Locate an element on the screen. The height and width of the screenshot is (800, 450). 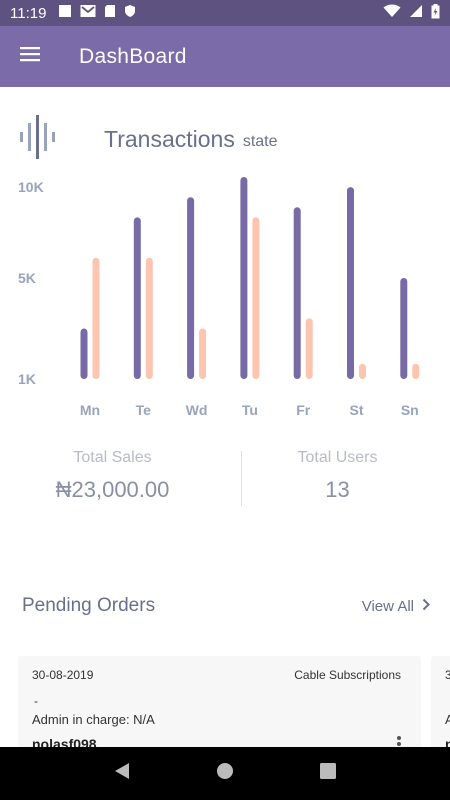
x-tick-label: St is located at coordinates (357, 410).